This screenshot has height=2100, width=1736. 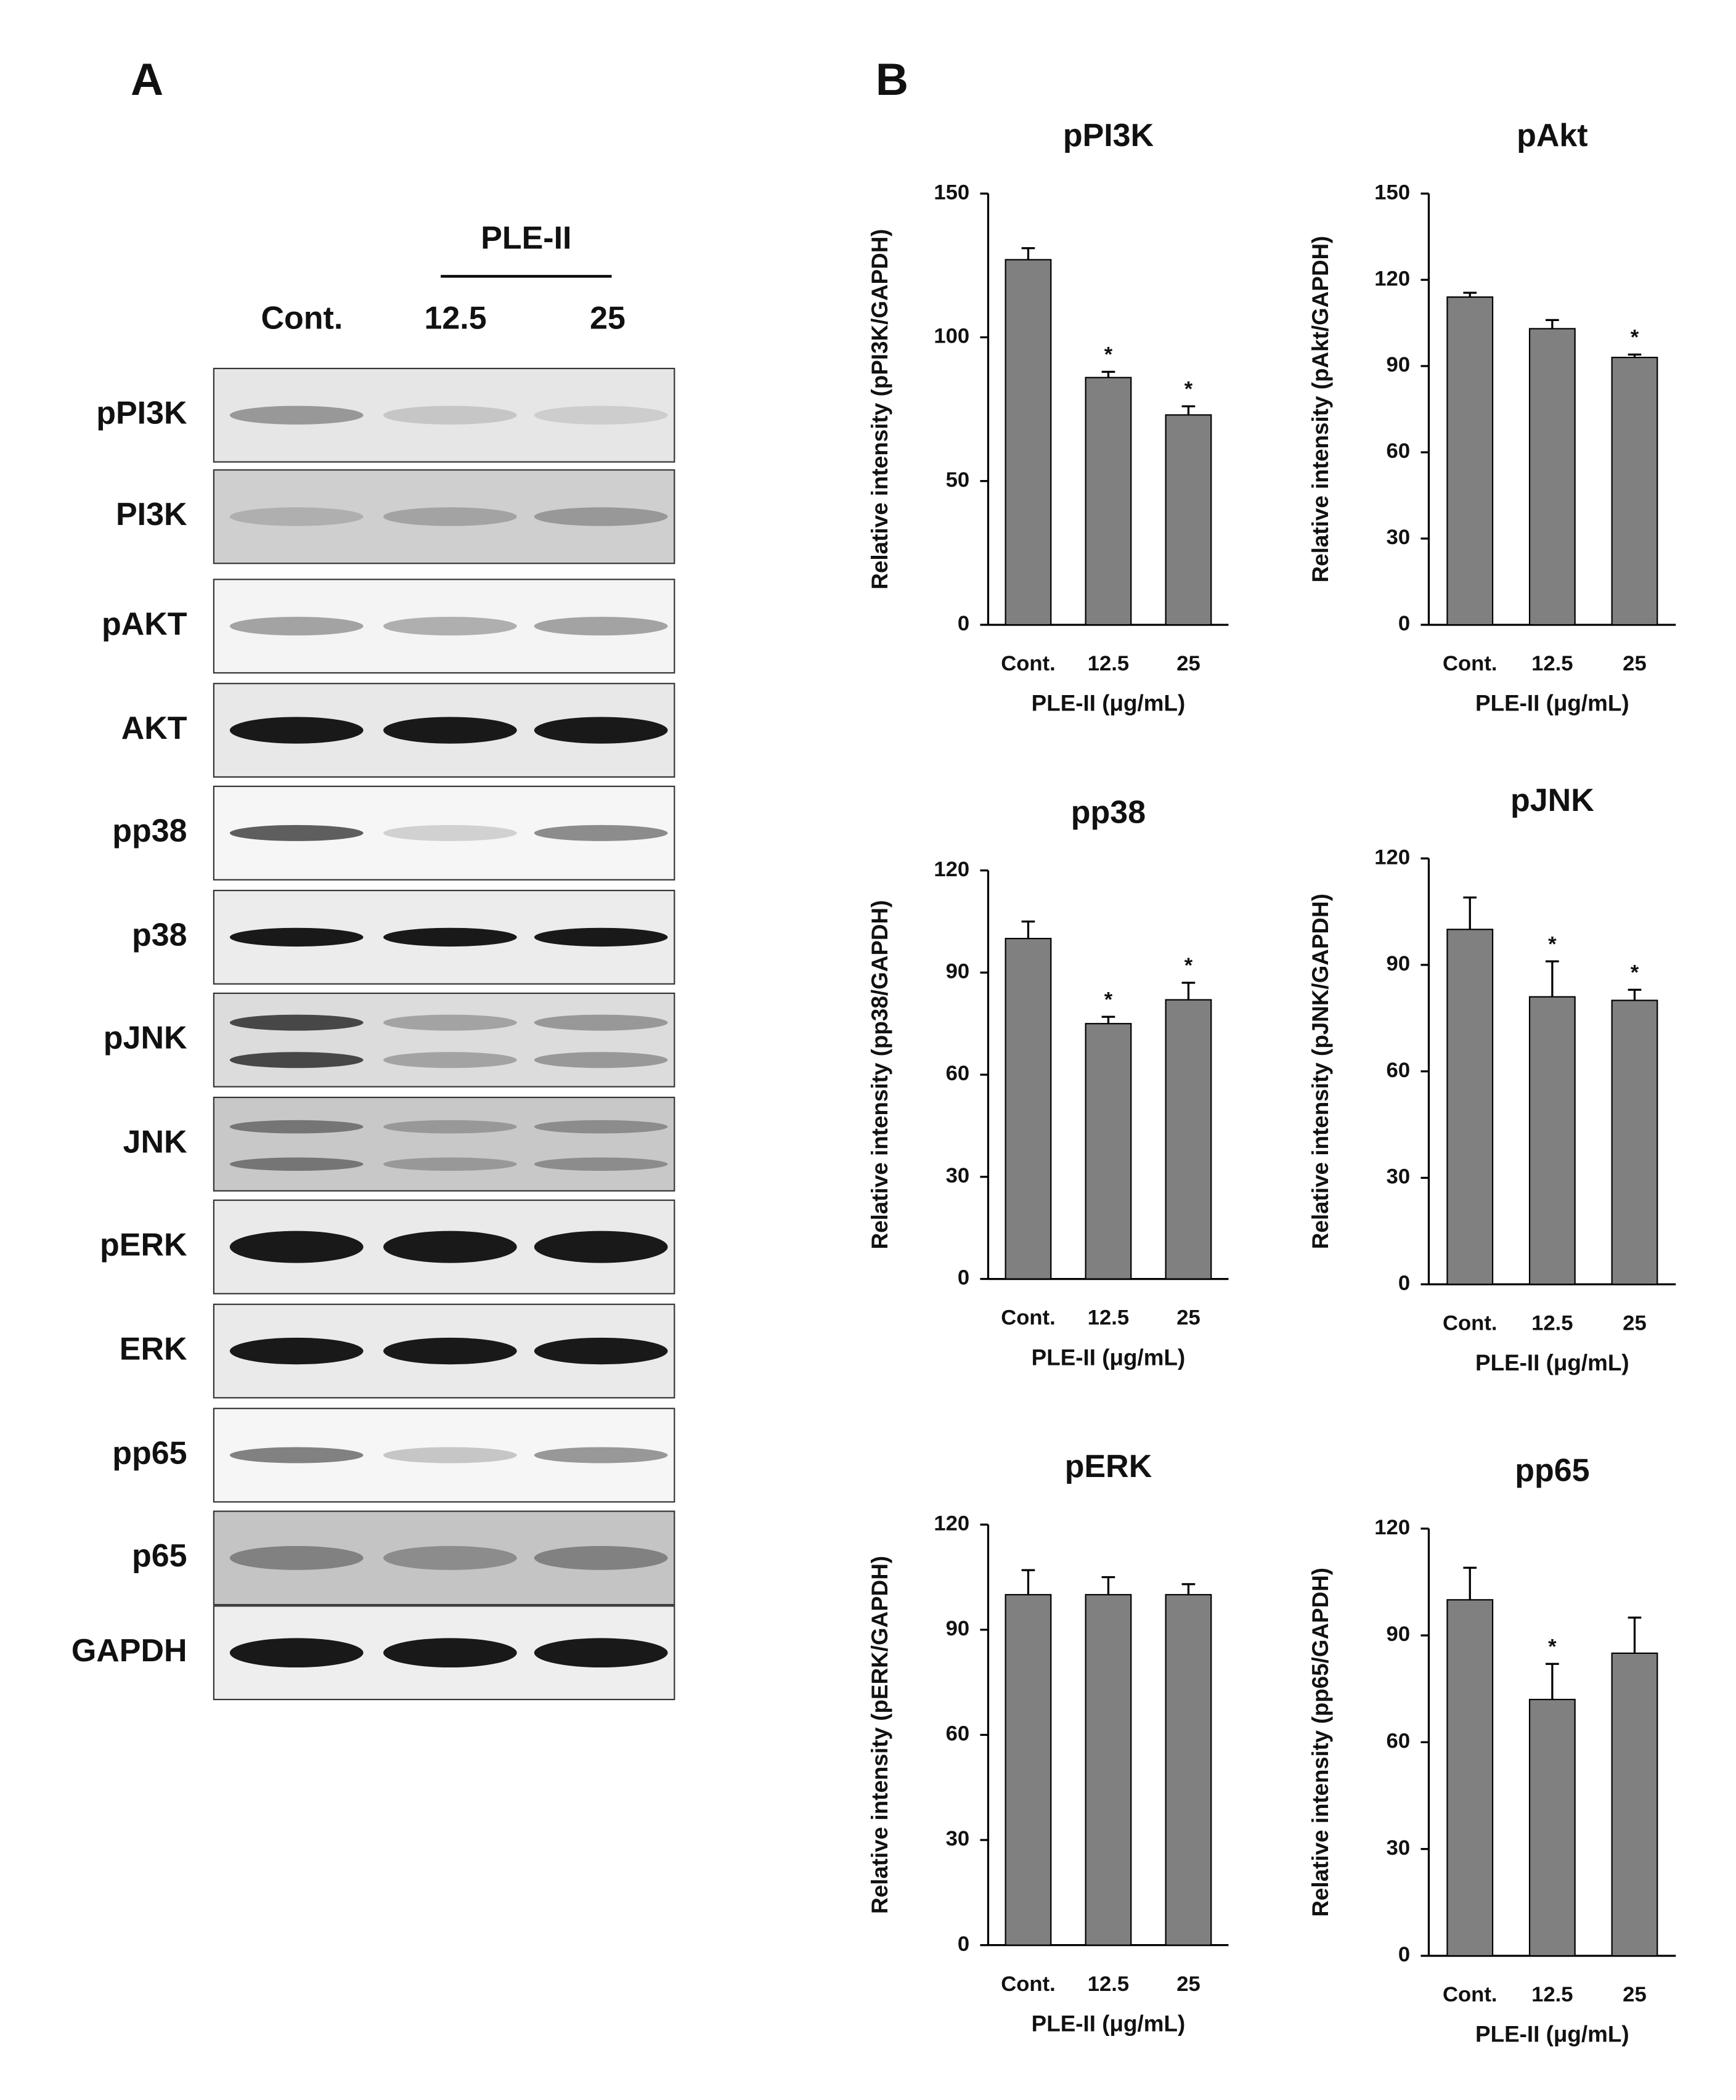 What do you see at coordinates (958, 480) in the screenshot?
I see `y-tick-label: 50` at bounding box center [958, 480].